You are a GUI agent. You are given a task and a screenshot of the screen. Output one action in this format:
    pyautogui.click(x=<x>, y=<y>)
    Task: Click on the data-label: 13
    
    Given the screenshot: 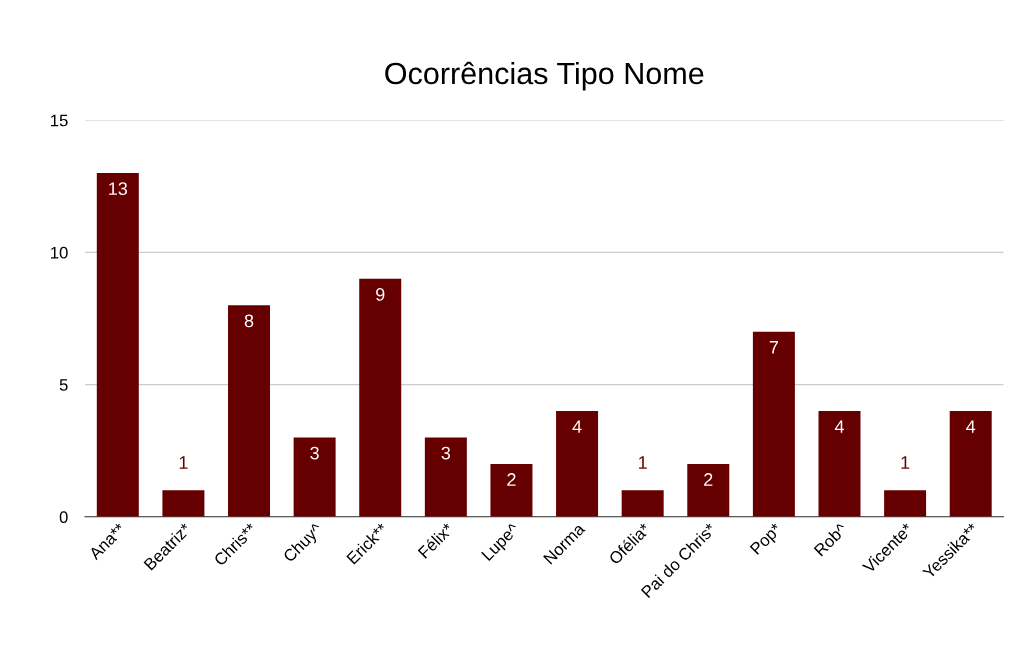 What is the action you would take?
    pyautogui.click(x=118, y=189)
    